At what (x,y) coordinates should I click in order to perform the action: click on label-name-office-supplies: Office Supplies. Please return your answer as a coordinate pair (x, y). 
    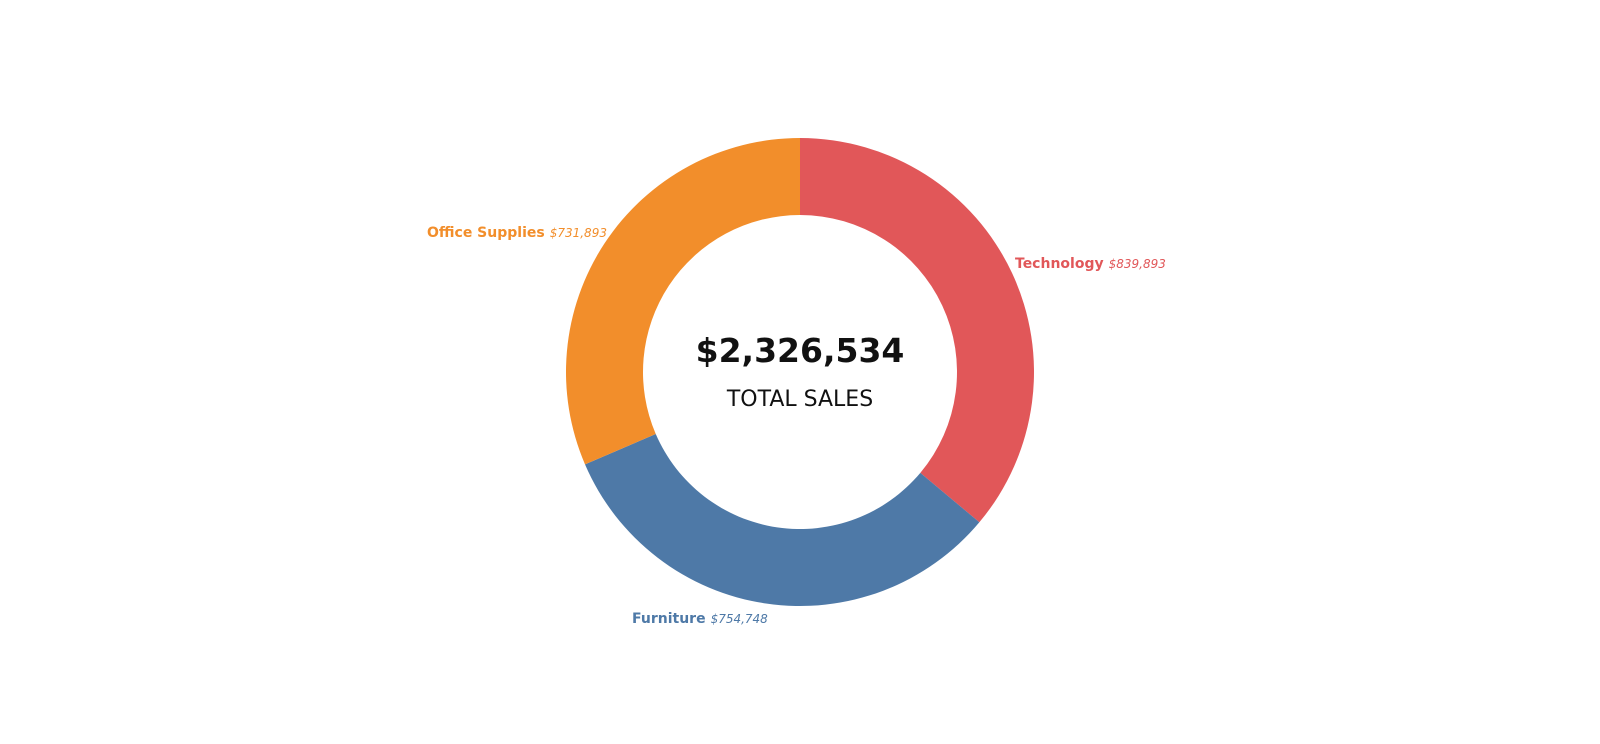
    Looking at the image, I should click on (486, 233).